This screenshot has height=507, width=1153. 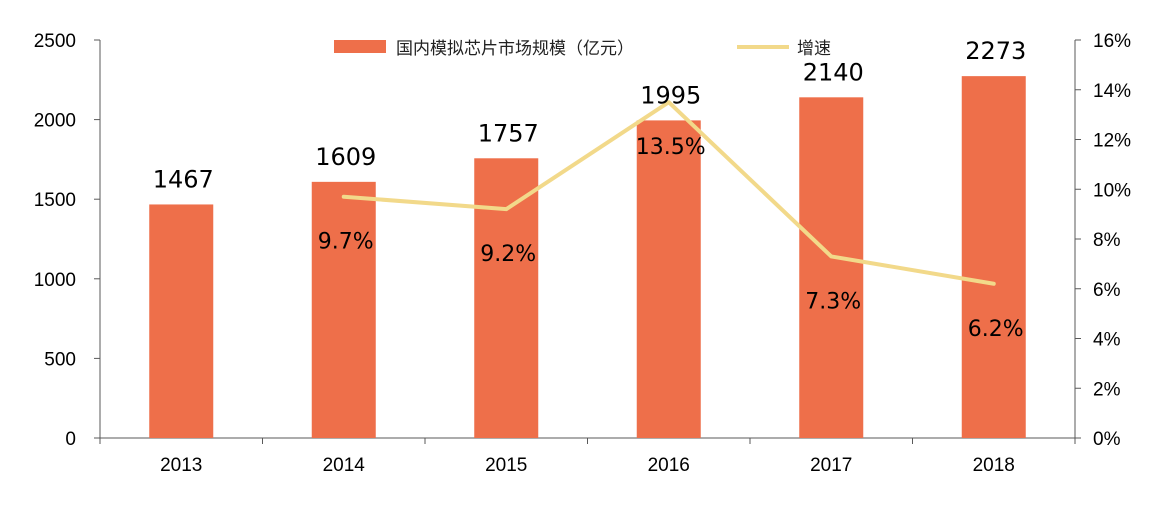 I want to click on legend-swatch-bar, so click(x=360, y=46).